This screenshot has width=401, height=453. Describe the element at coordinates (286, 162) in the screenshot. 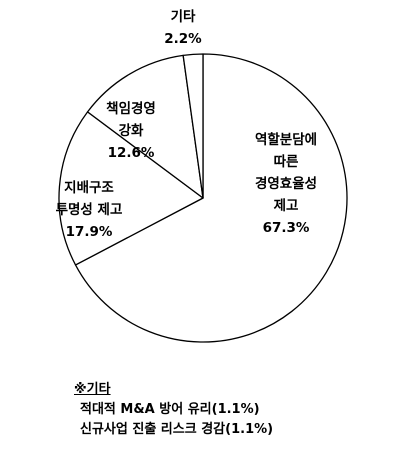

I see `slice-name-line: 따른` at that location.